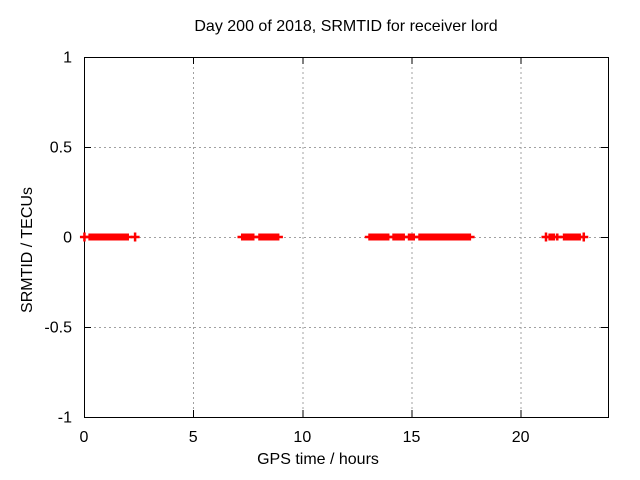 Image resolution: width=640 pixels, height=480 pixels. I want to click on x-tick-label: 0, so click(84, 437).